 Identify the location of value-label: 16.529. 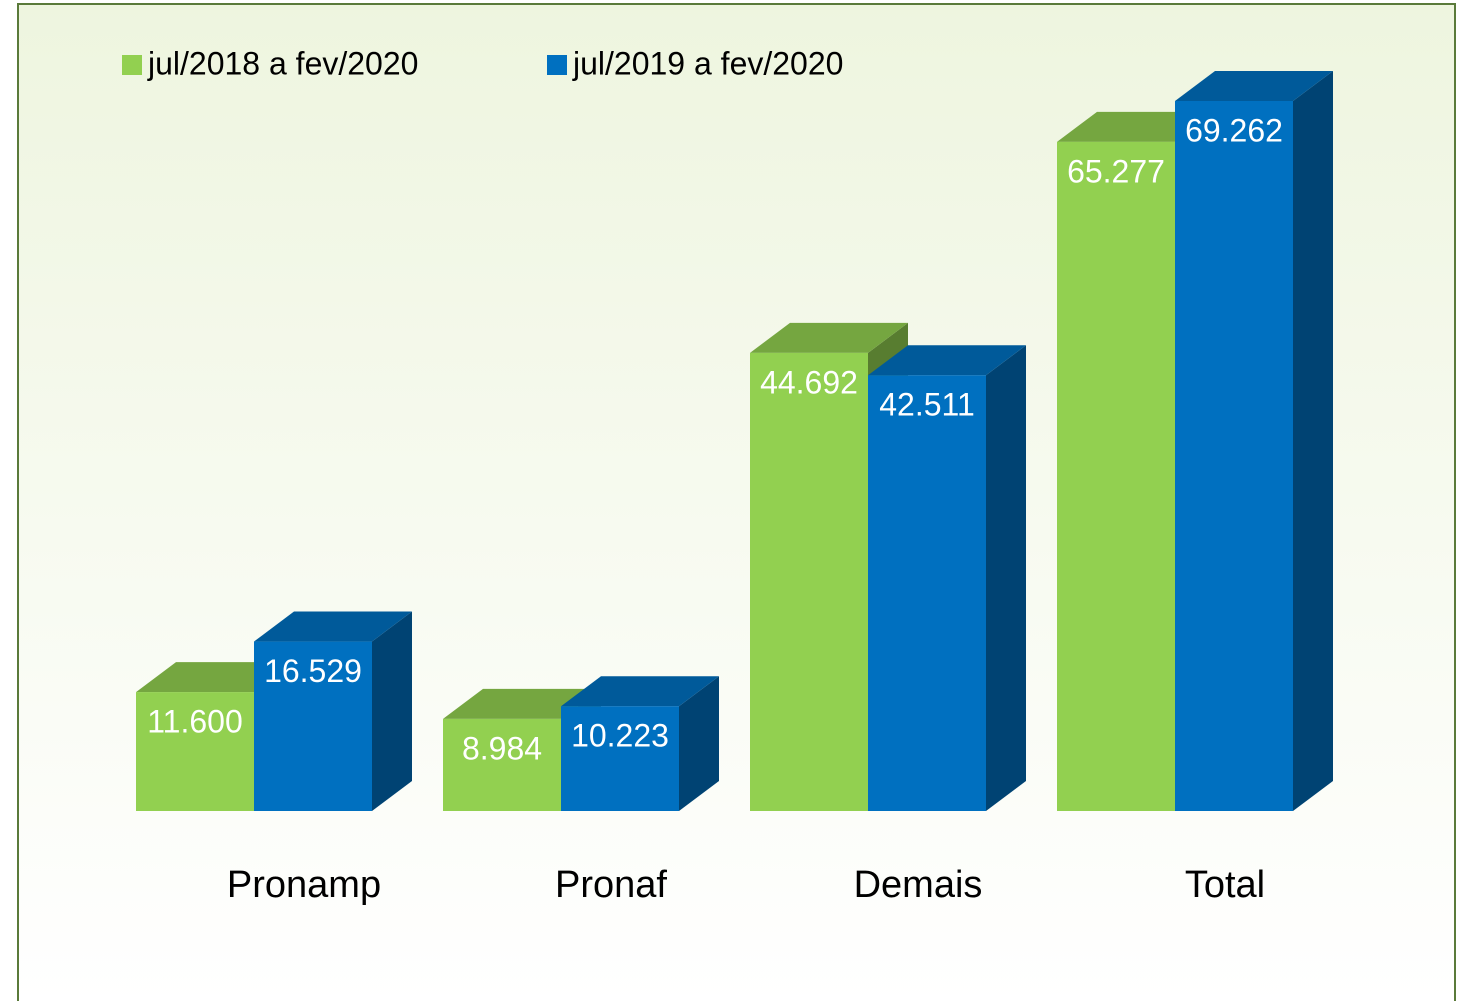
(313, 671).